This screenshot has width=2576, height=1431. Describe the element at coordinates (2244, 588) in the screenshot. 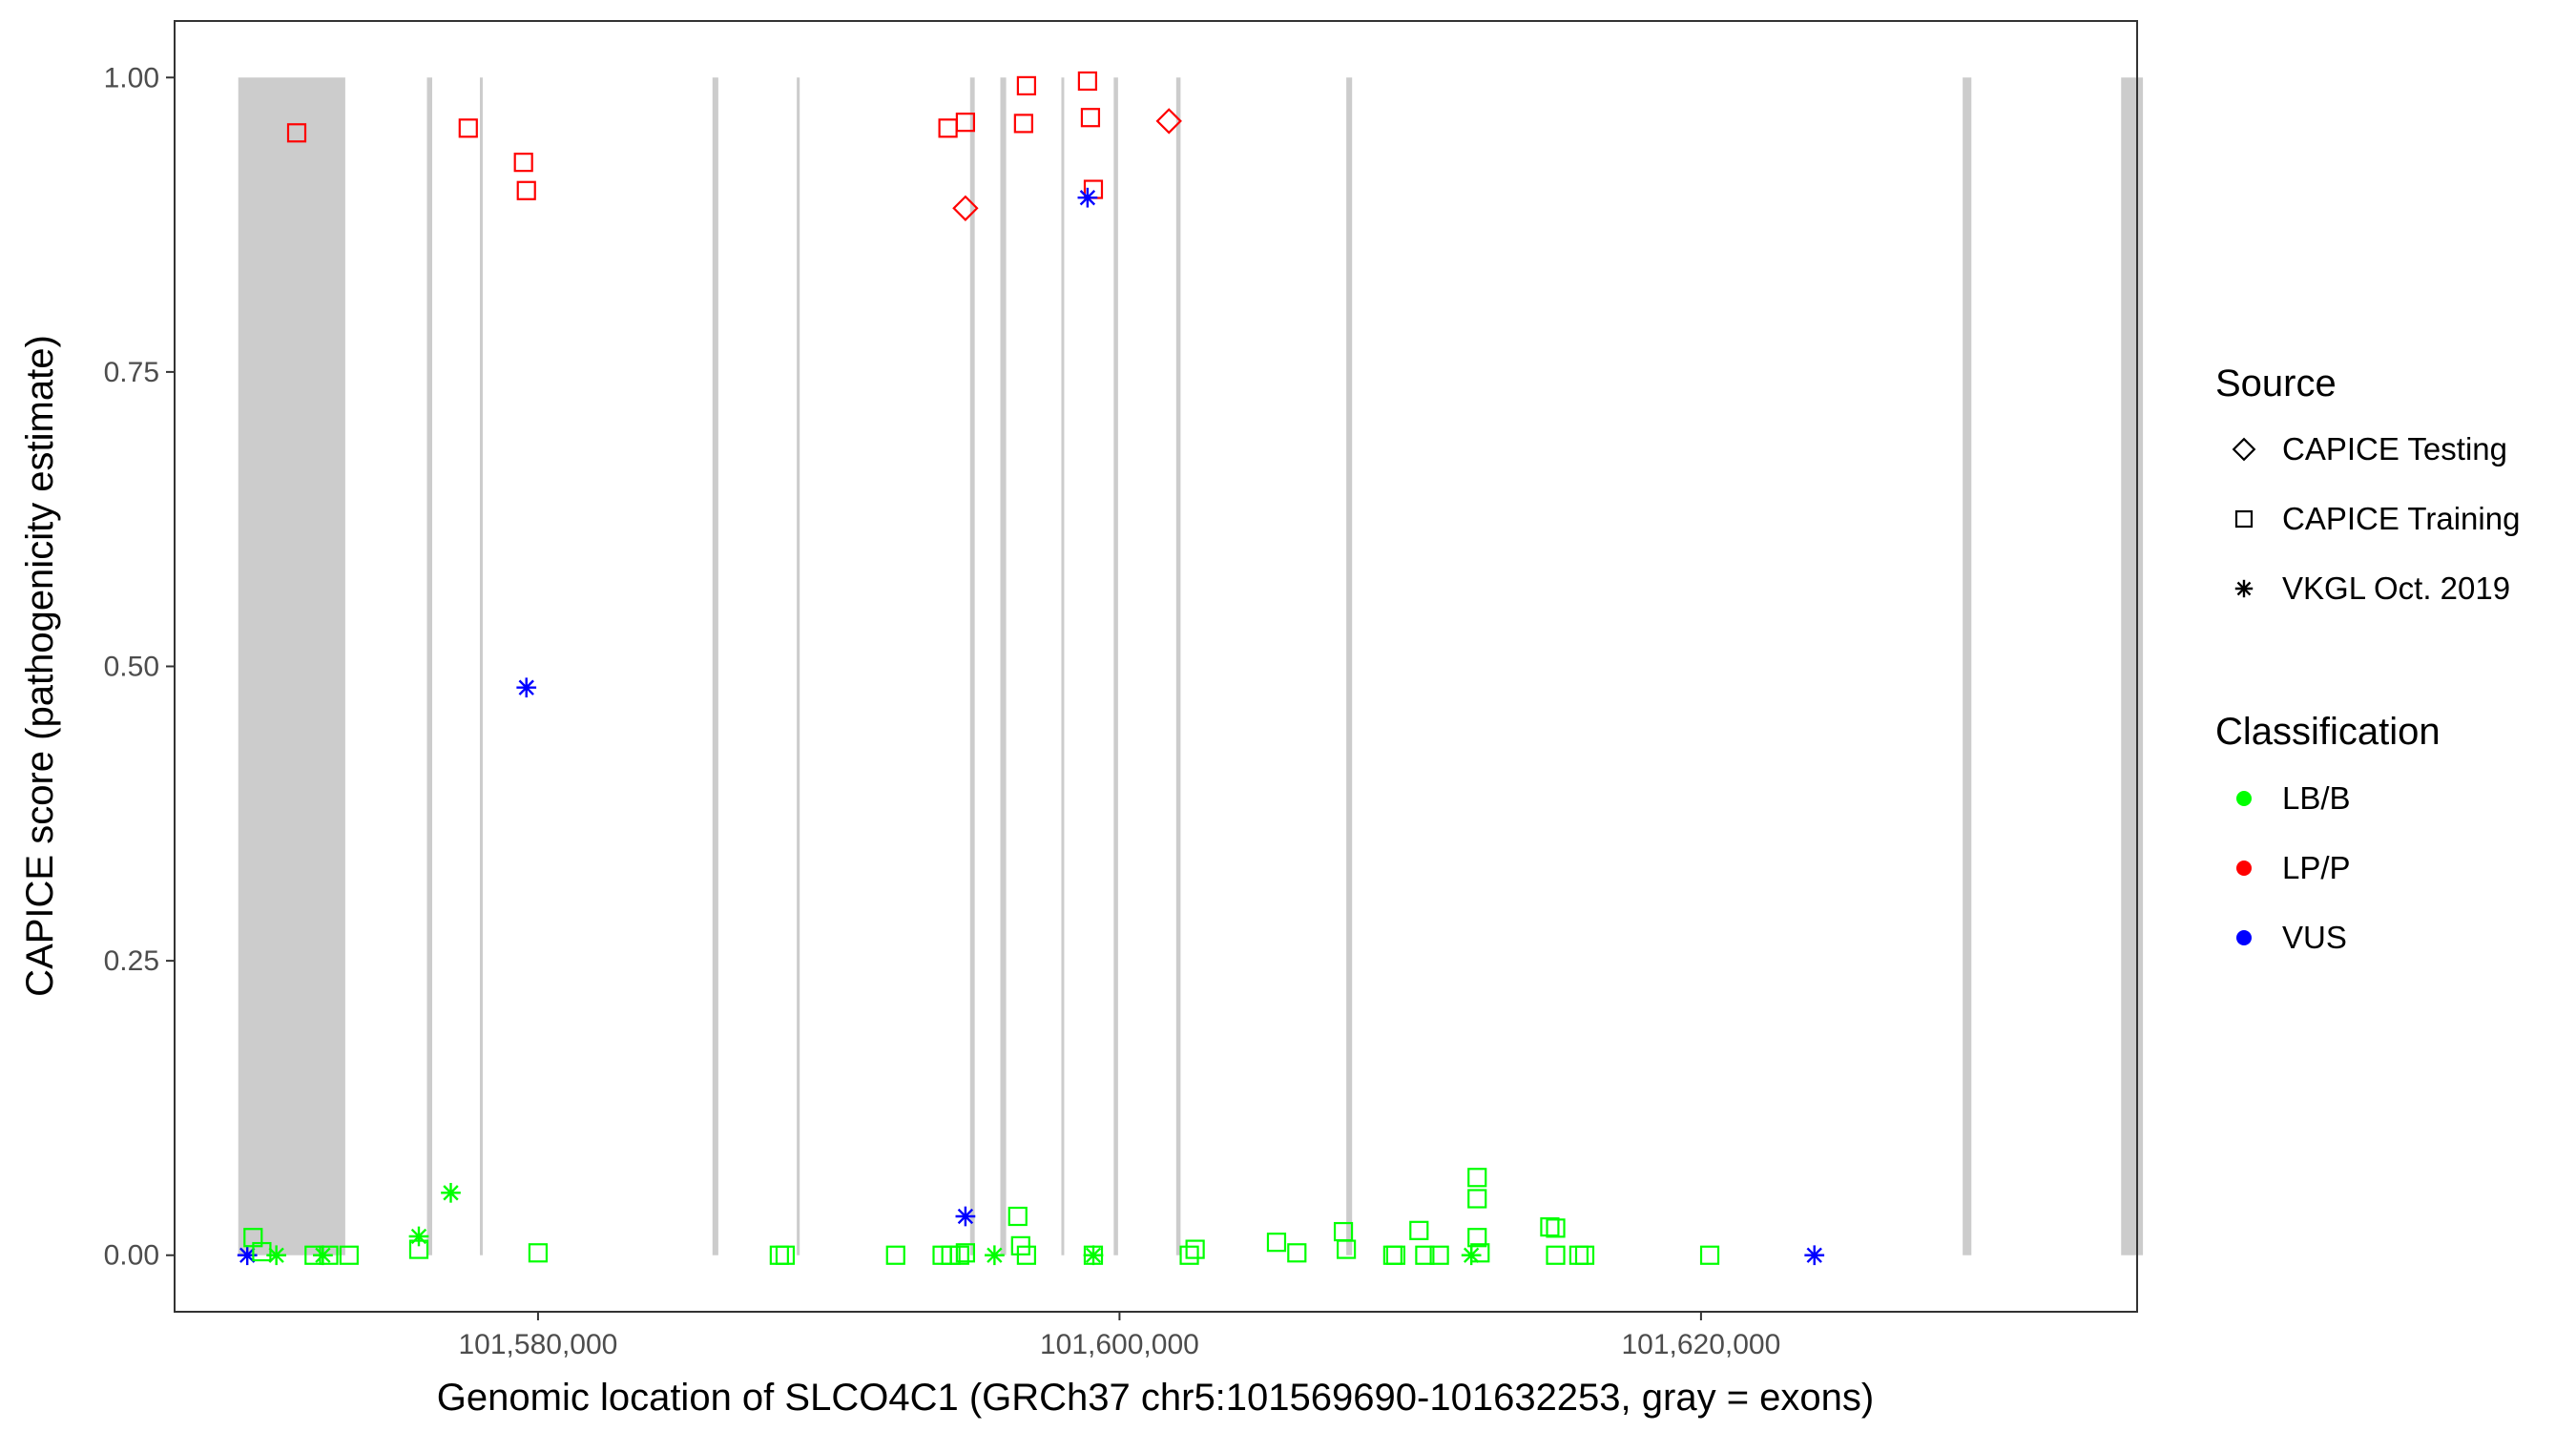

I see `legend-key-asterisk` at that location.